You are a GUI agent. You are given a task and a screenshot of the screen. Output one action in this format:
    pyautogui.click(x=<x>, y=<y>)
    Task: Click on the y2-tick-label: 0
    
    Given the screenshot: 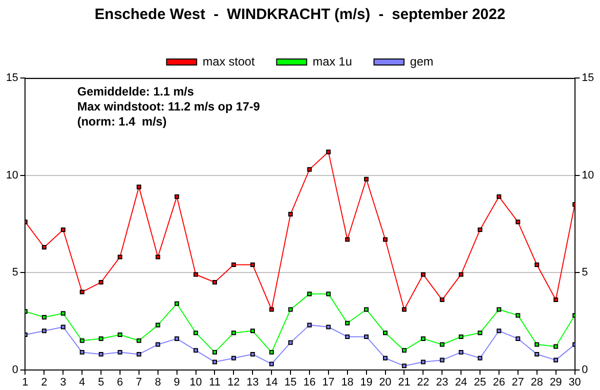 What is the action you would take?
    pyautogui.click(x=585, y=370)
    